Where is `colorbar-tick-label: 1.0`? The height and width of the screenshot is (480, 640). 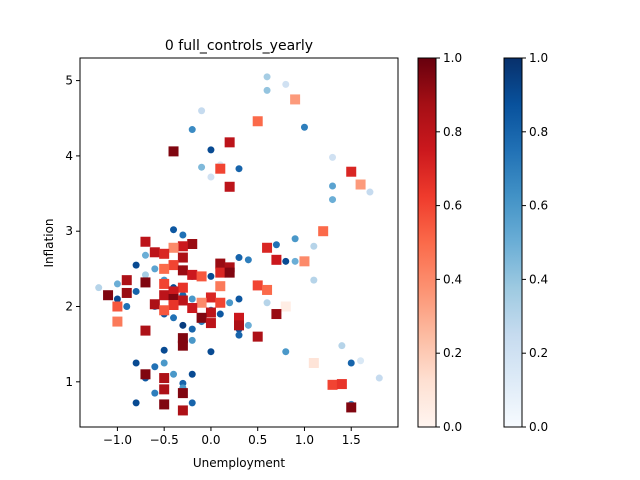
colorbar-tick-label: 1.0 is located at coordinates (452, 58).